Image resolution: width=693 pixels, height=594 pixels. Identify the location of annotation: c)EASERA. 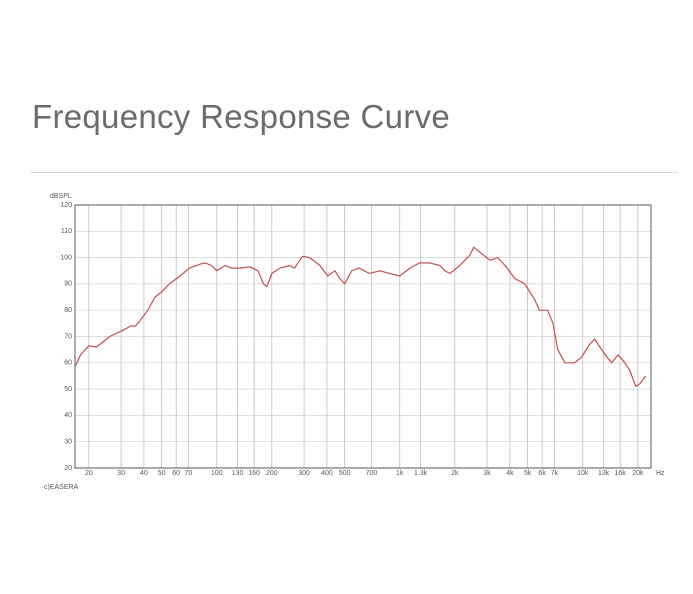
(61, 487).